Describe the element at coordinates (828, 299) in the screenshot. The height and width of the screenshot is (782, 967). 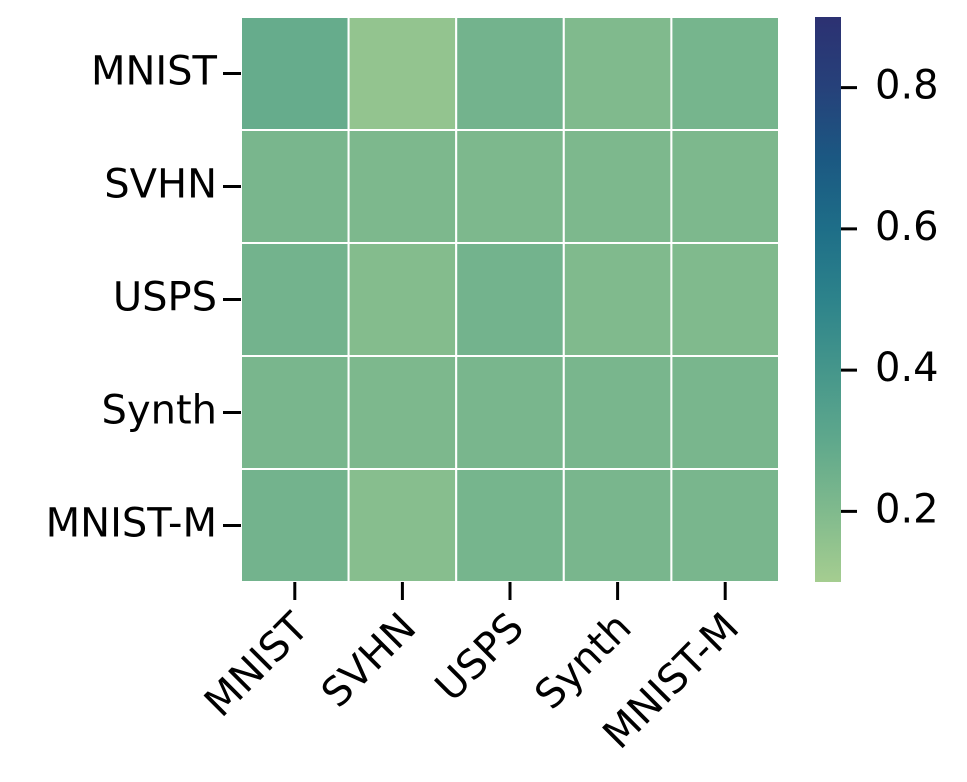
I see `colorbar` at that location.